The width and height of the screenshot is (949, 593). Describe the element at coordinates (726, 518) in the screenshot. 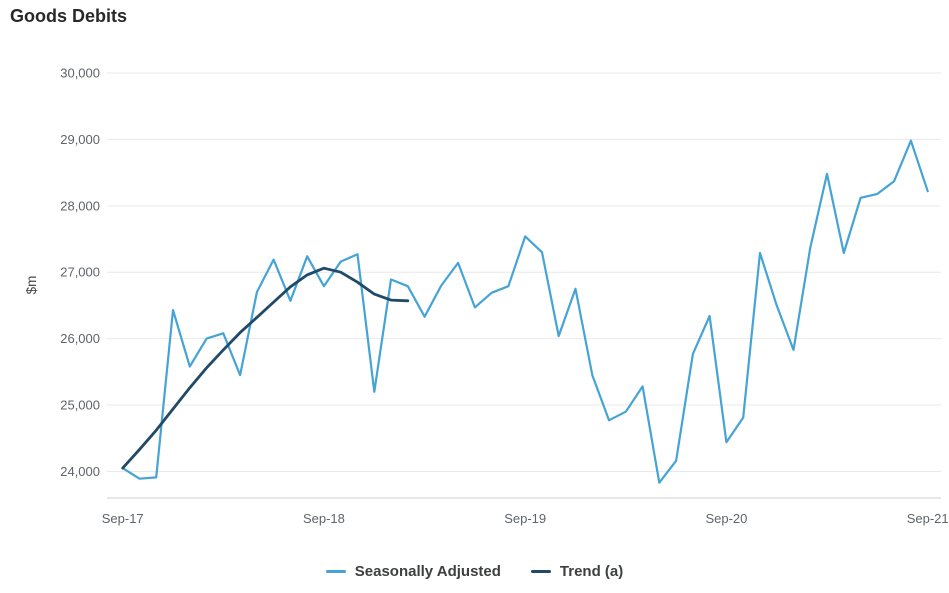

I see `x-axis-tick-label: Sep-20` at that location.